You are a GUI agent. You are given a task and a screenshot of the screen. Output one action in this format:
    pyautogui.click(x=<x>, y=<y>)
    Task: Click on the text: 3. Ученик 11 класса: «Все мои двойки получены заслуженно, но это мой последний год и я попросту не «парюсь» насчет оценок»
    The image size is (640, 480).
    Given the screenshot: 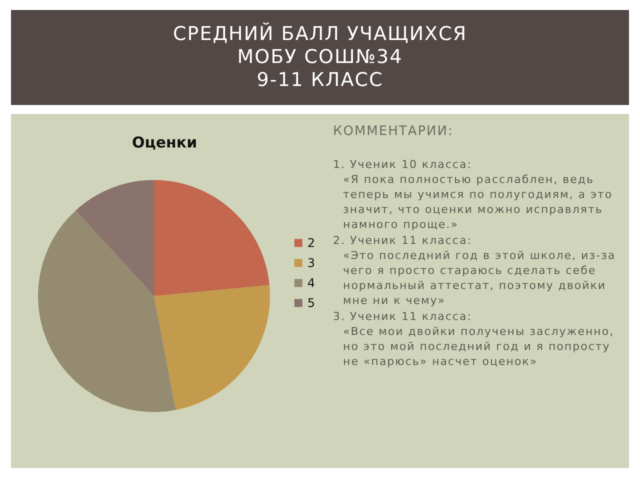 What is the action you would take?
    pyautogui.click(x=474, y=339)
    